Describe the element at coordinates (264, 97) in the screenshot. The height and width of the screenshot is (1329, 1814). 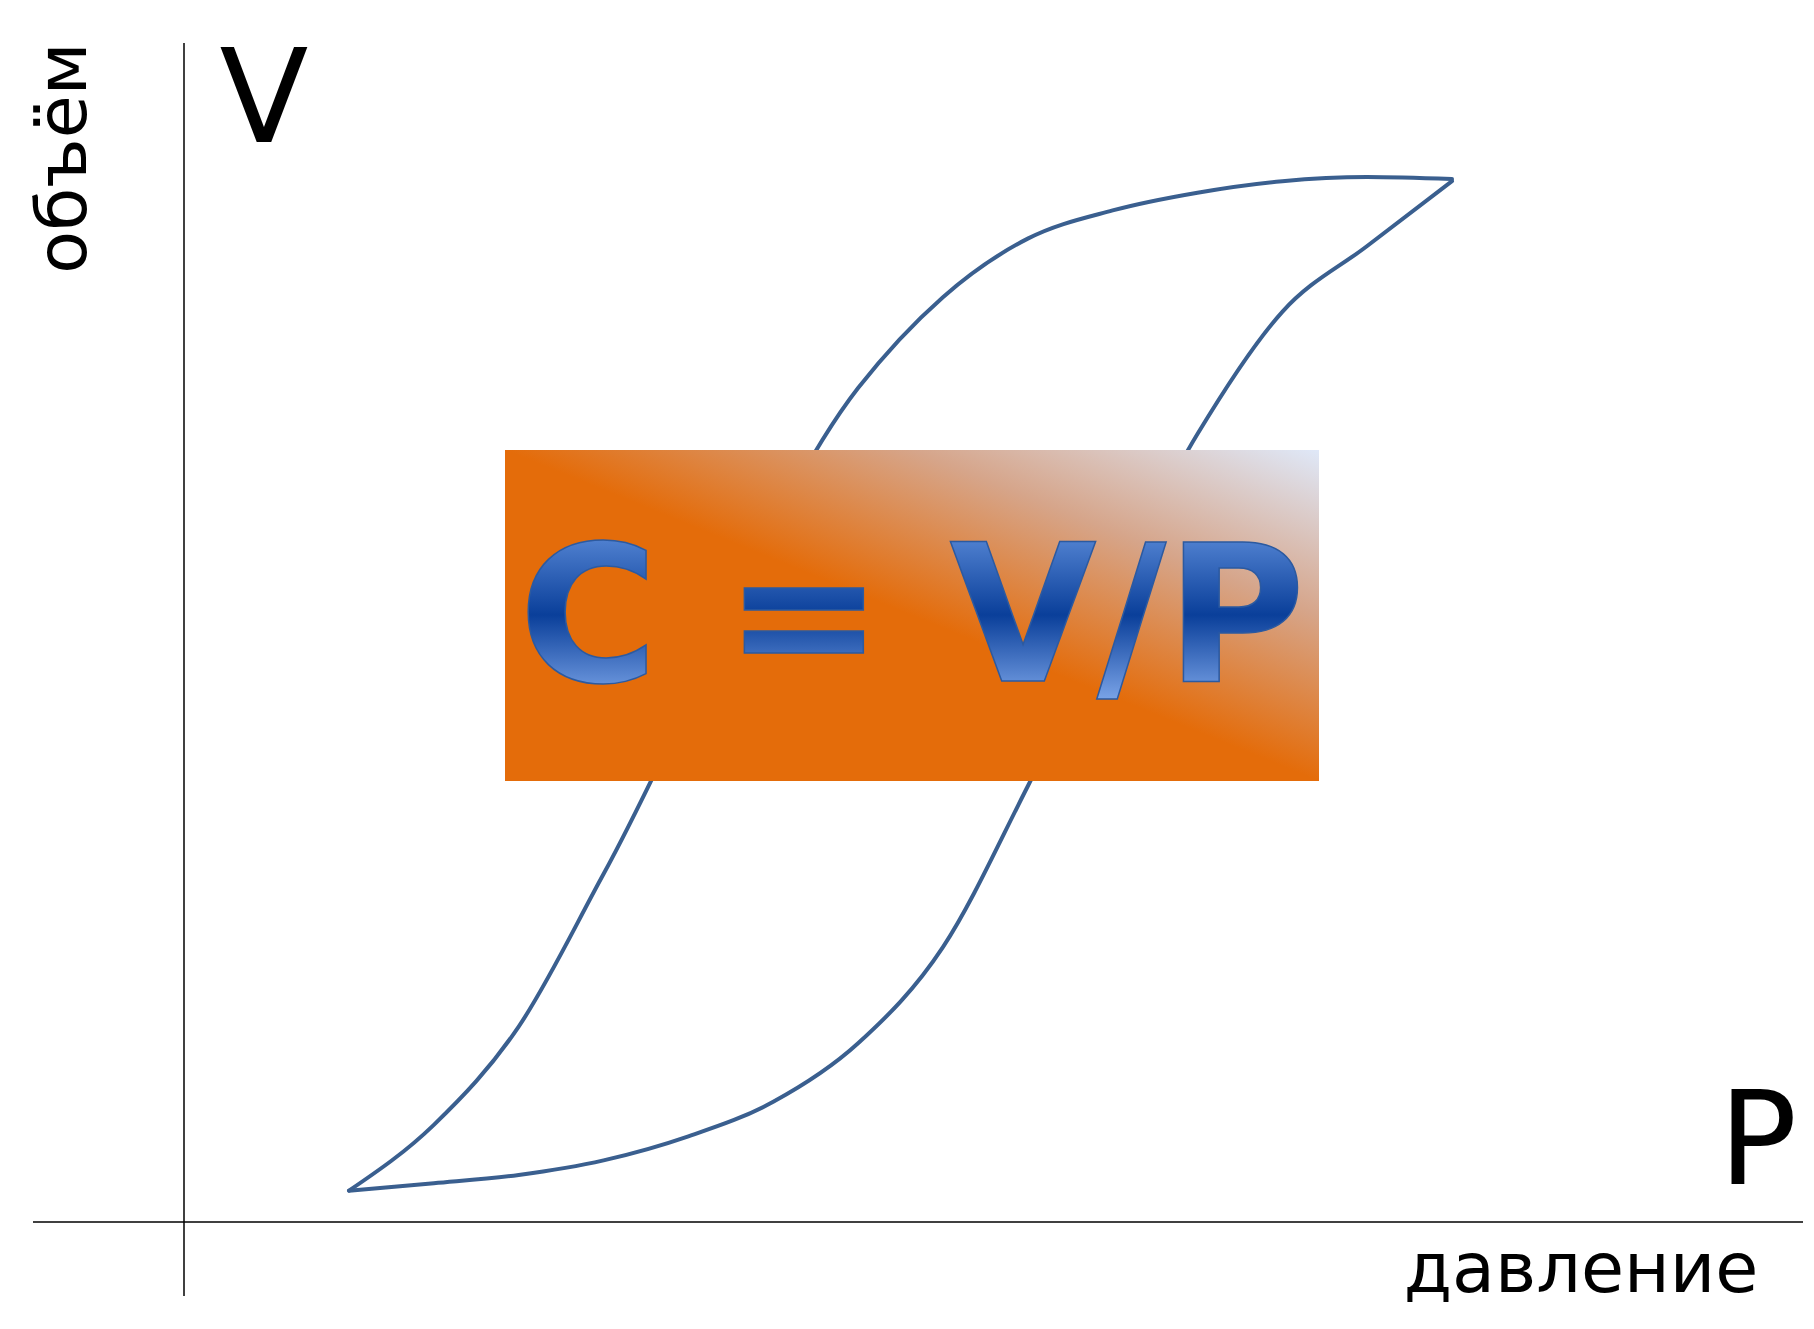
I see `text: V` at that location.